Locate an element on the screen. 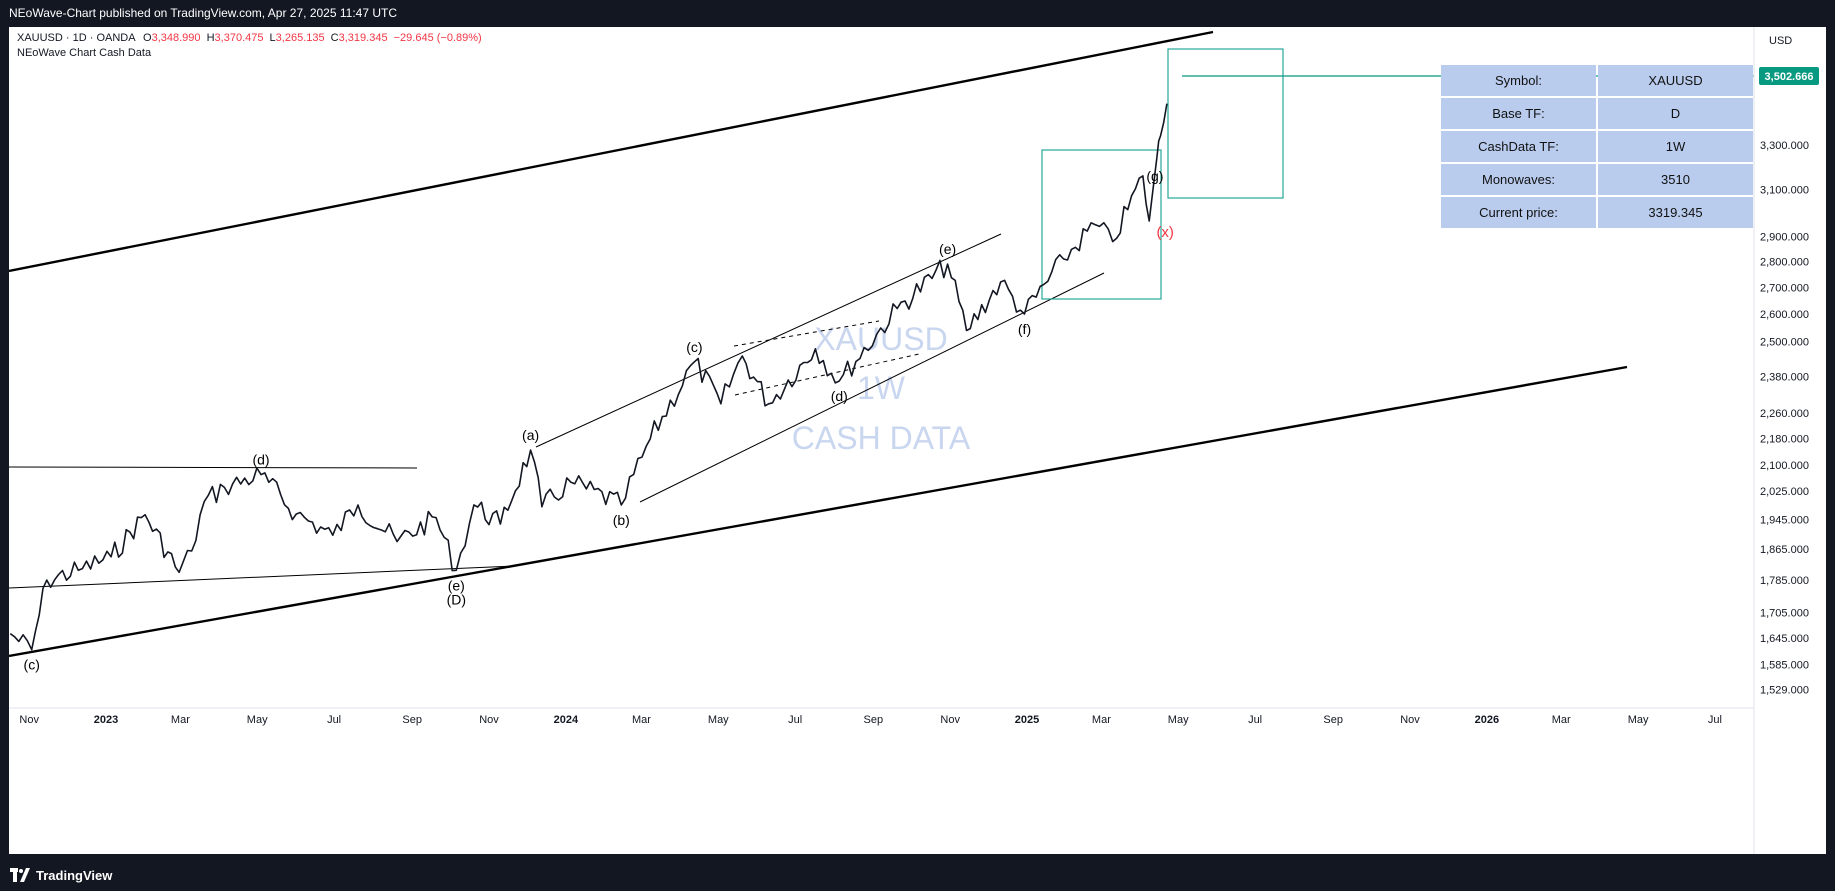 The width and height of the screenshot is (1835, 891). indicator-name: NEoWave Chart Cash Data is located at coordinates (84, 53).